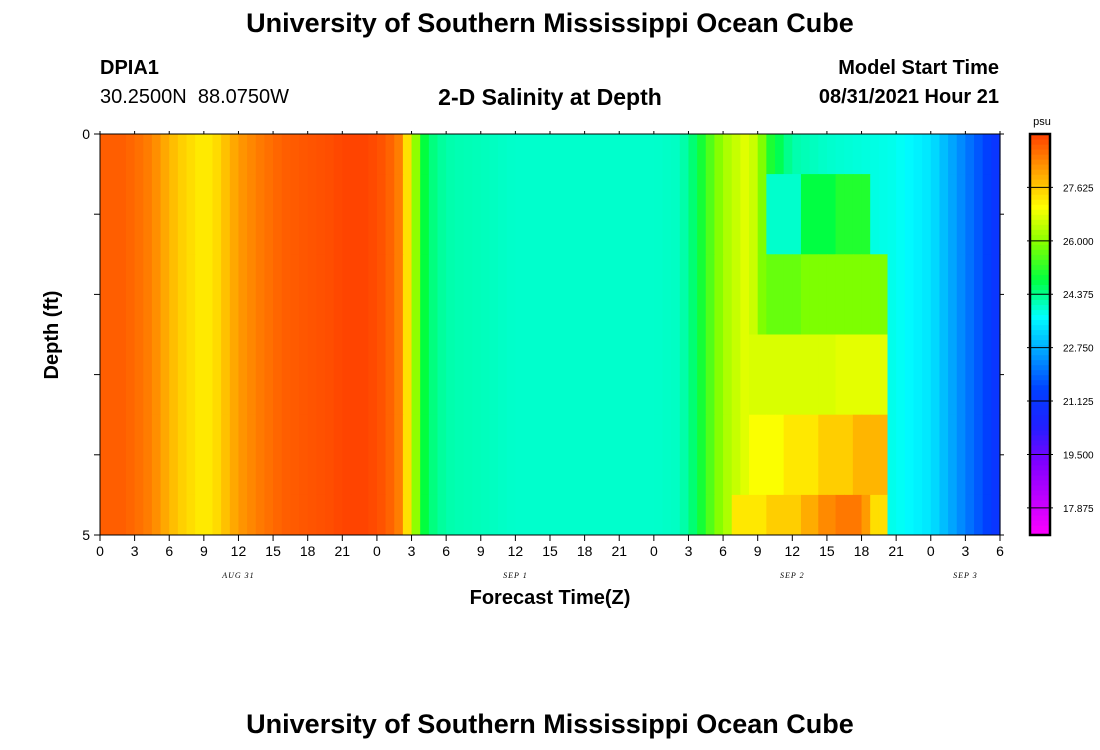 The height and width of the screenshot is (750, 1100). Describe the element at coordinates (792, 575) in the screenshot. I see `date-label: SEP 2` at that location.